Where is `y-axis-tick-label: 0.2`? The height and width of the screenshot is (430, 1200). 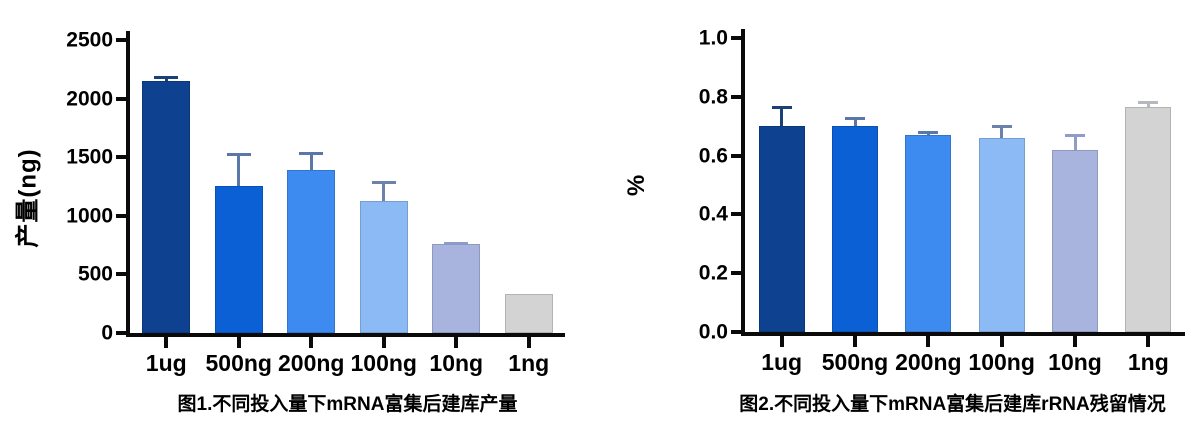 y-axis-tick-label: 0.2 is located at coordinates (713, 273).